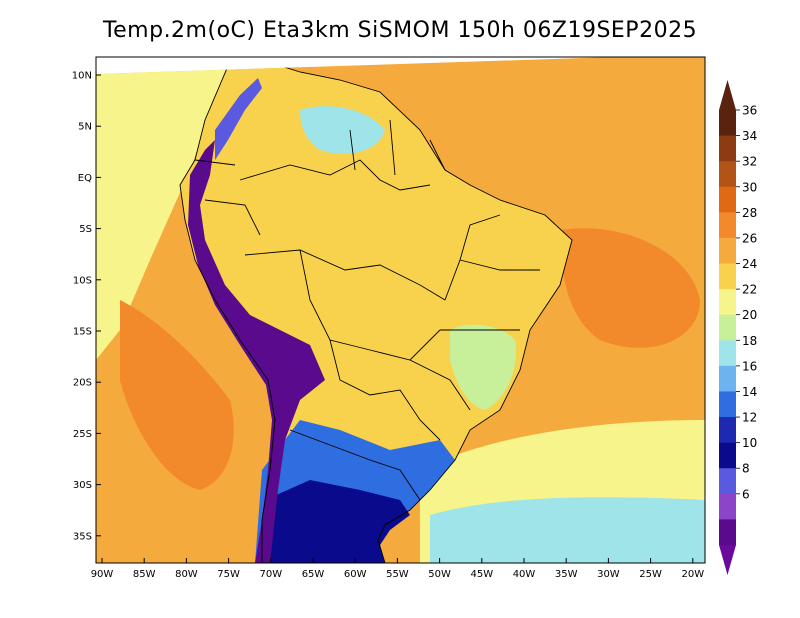 Image resolution: width=800 pixels, height=618 pixels. I want to click on guiana-highland-cool, so click(342, 130).